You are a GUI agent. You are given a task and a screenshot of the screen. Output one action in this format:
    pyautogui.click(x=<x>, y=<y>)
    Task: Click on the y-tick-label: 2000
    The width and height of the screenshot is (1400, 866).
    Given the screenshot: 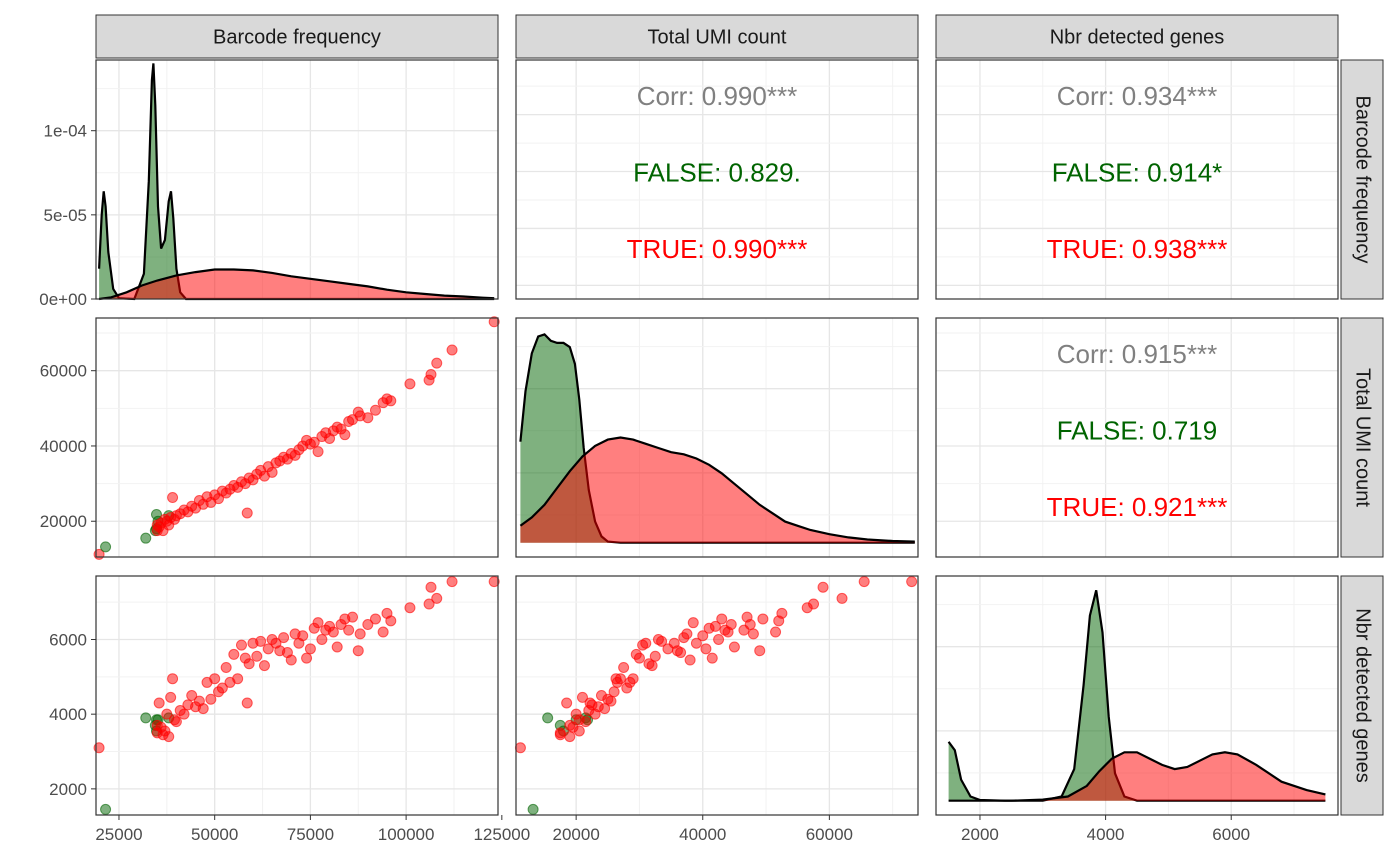 What is the action you would take?
    pyautogui.click(x=68, y=789)
    